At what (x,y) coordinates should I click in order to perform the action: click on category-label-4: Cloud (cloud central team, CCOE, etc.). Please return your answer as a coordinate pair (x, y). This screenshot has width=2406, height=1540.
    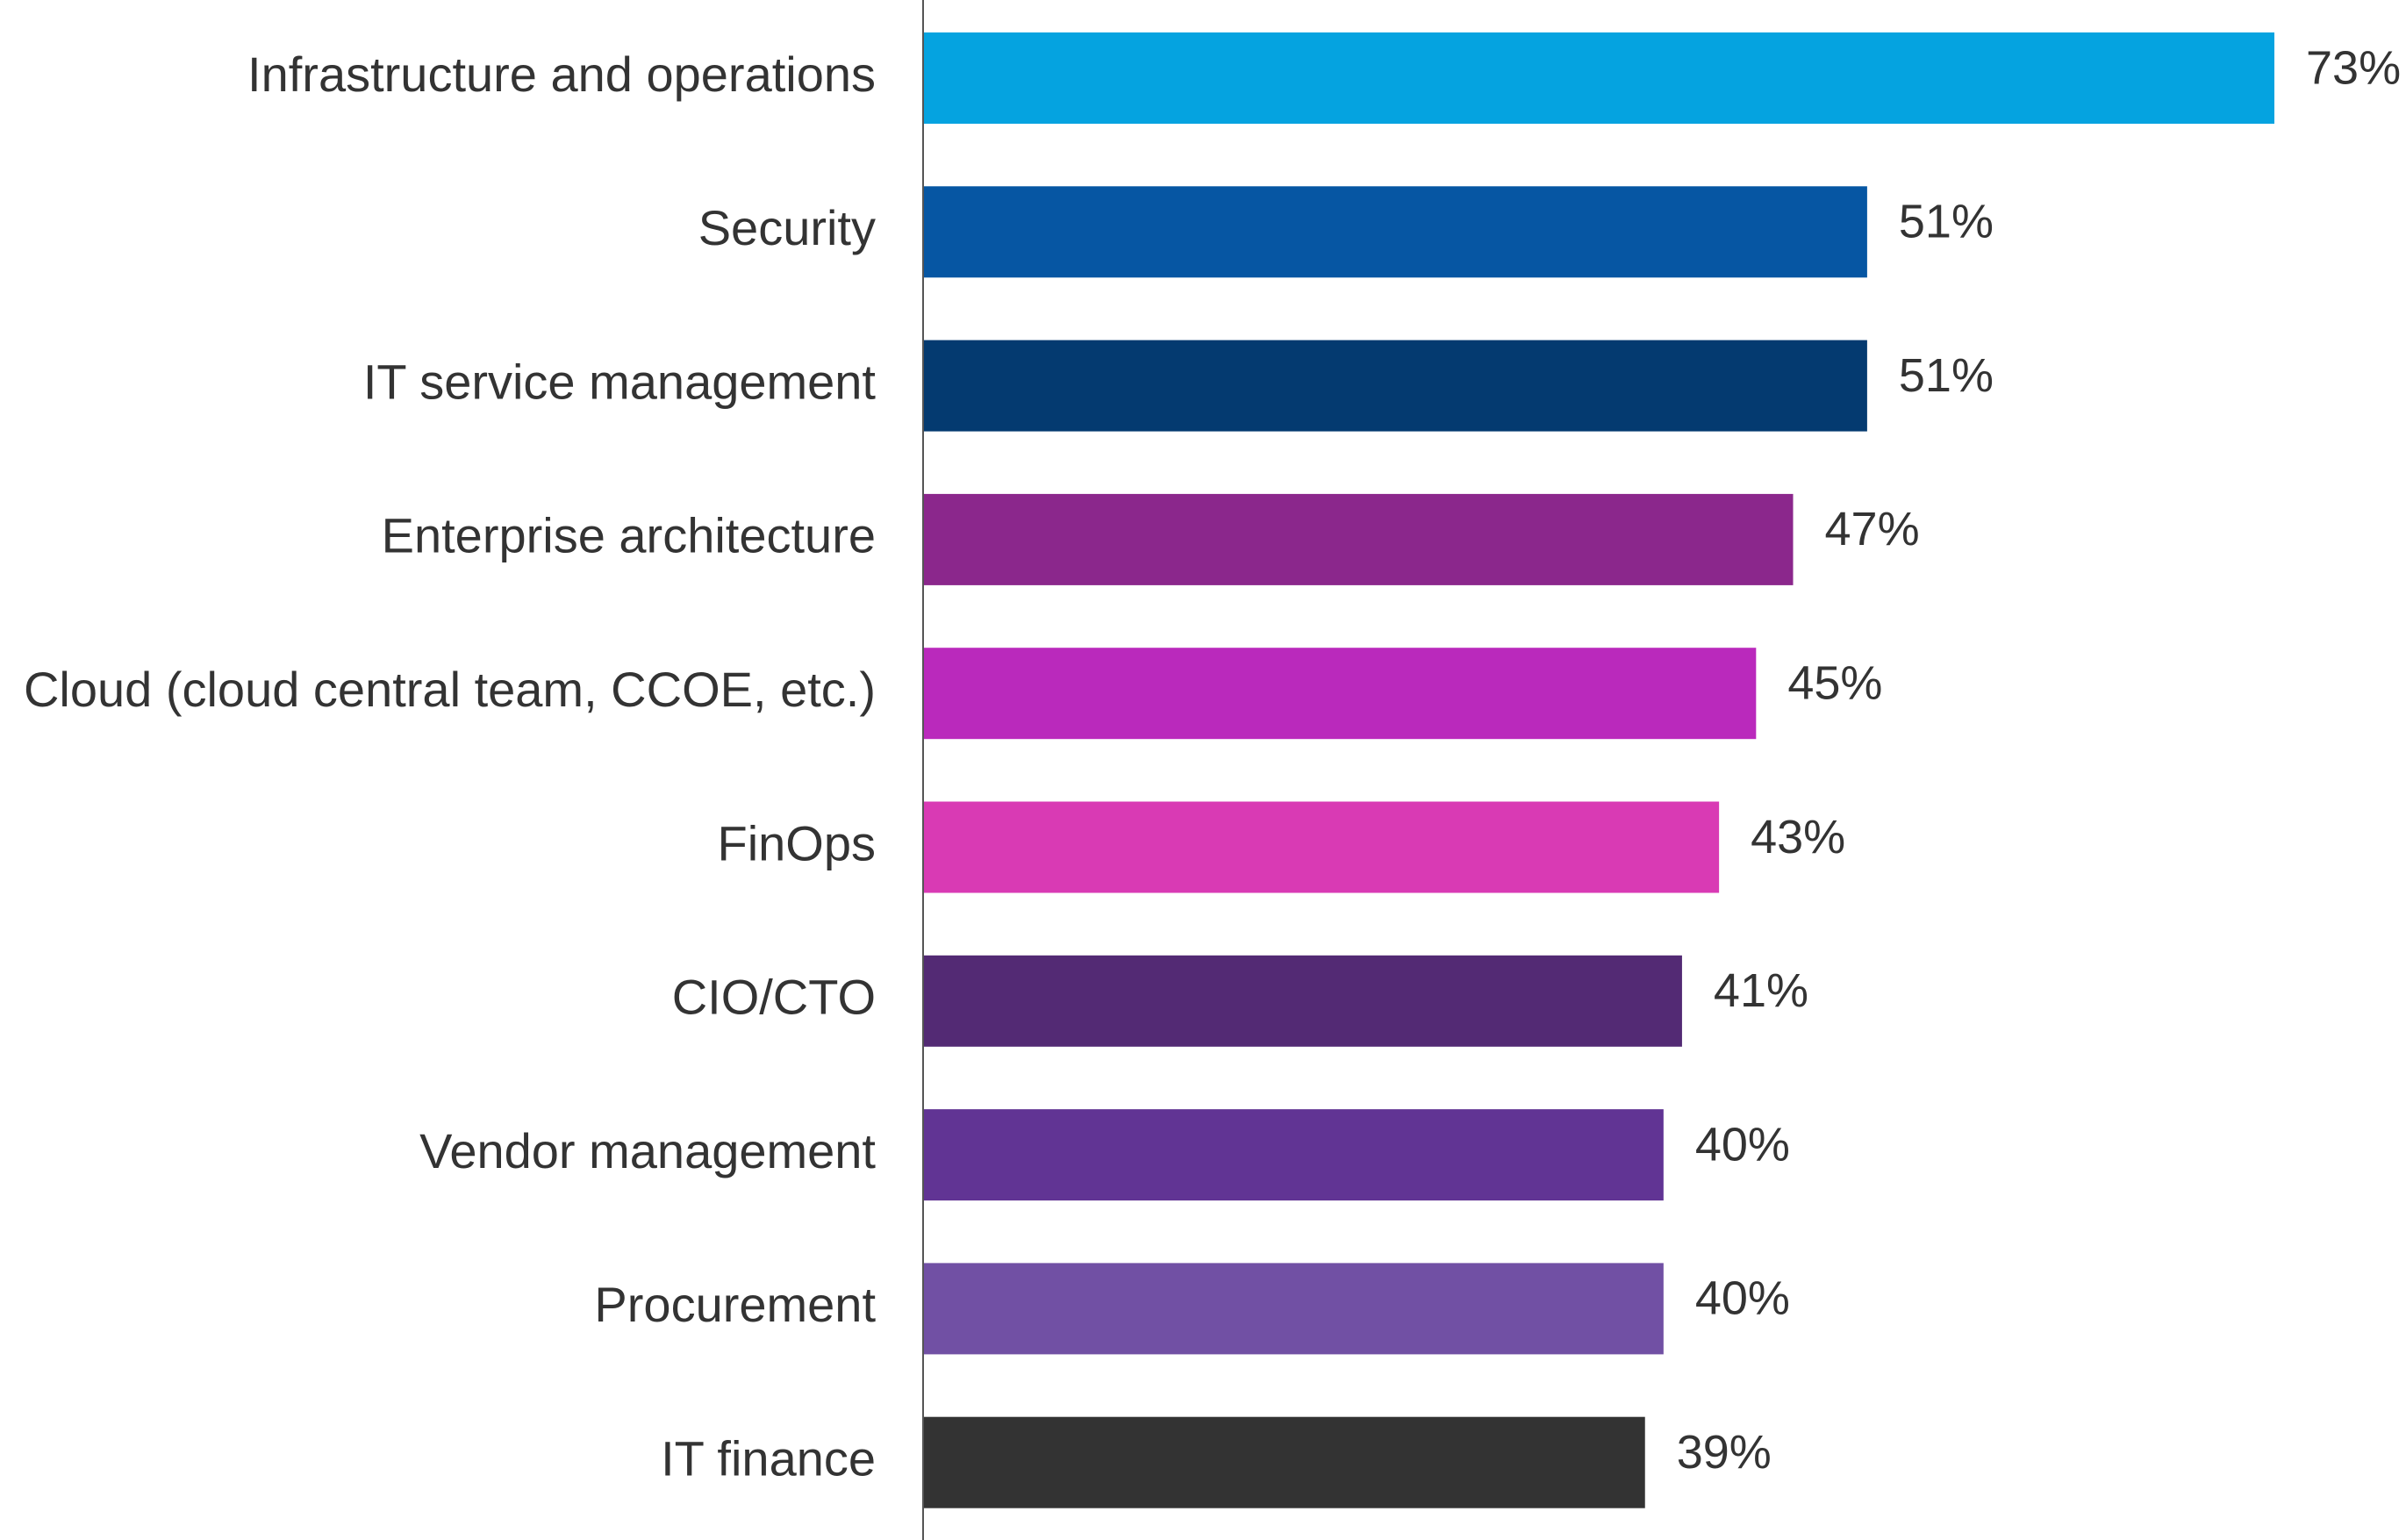
    Looking at the image, I should click on (450, 689).